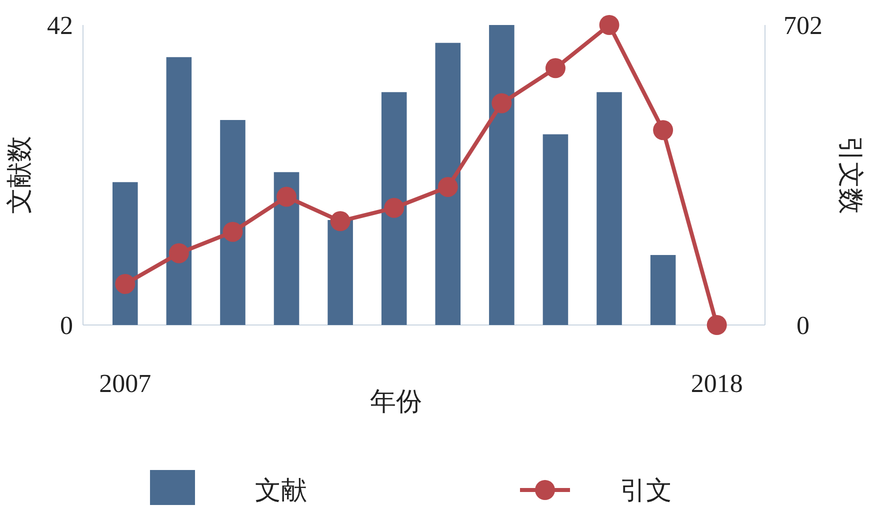 The image size is (872, 518). Describe the element at coordinates (396, 401) in the screenshot. I see `x-axis-title: 年份` at that location.